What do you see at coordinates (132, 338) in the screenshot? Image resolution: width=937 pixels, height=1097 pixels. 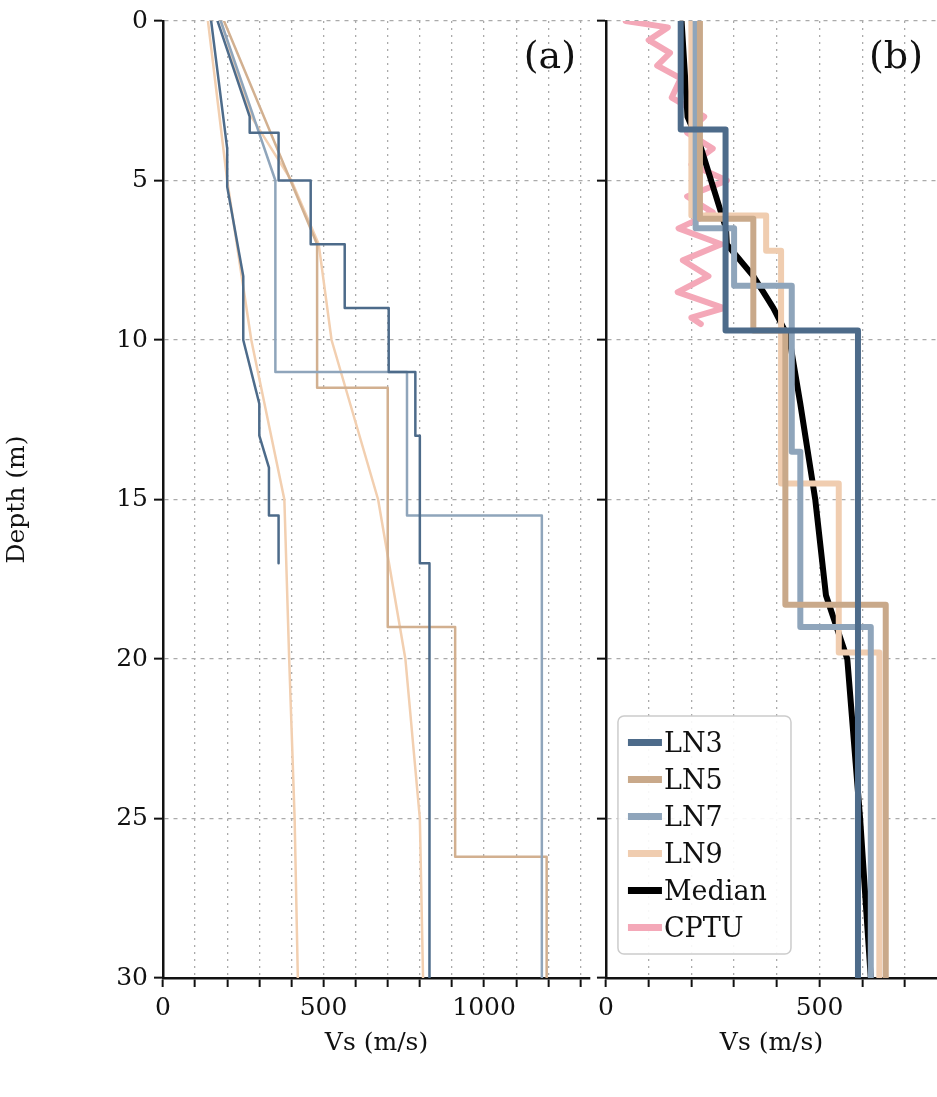 I see `y-tick-label: 10` at bounding box center [132, 338].